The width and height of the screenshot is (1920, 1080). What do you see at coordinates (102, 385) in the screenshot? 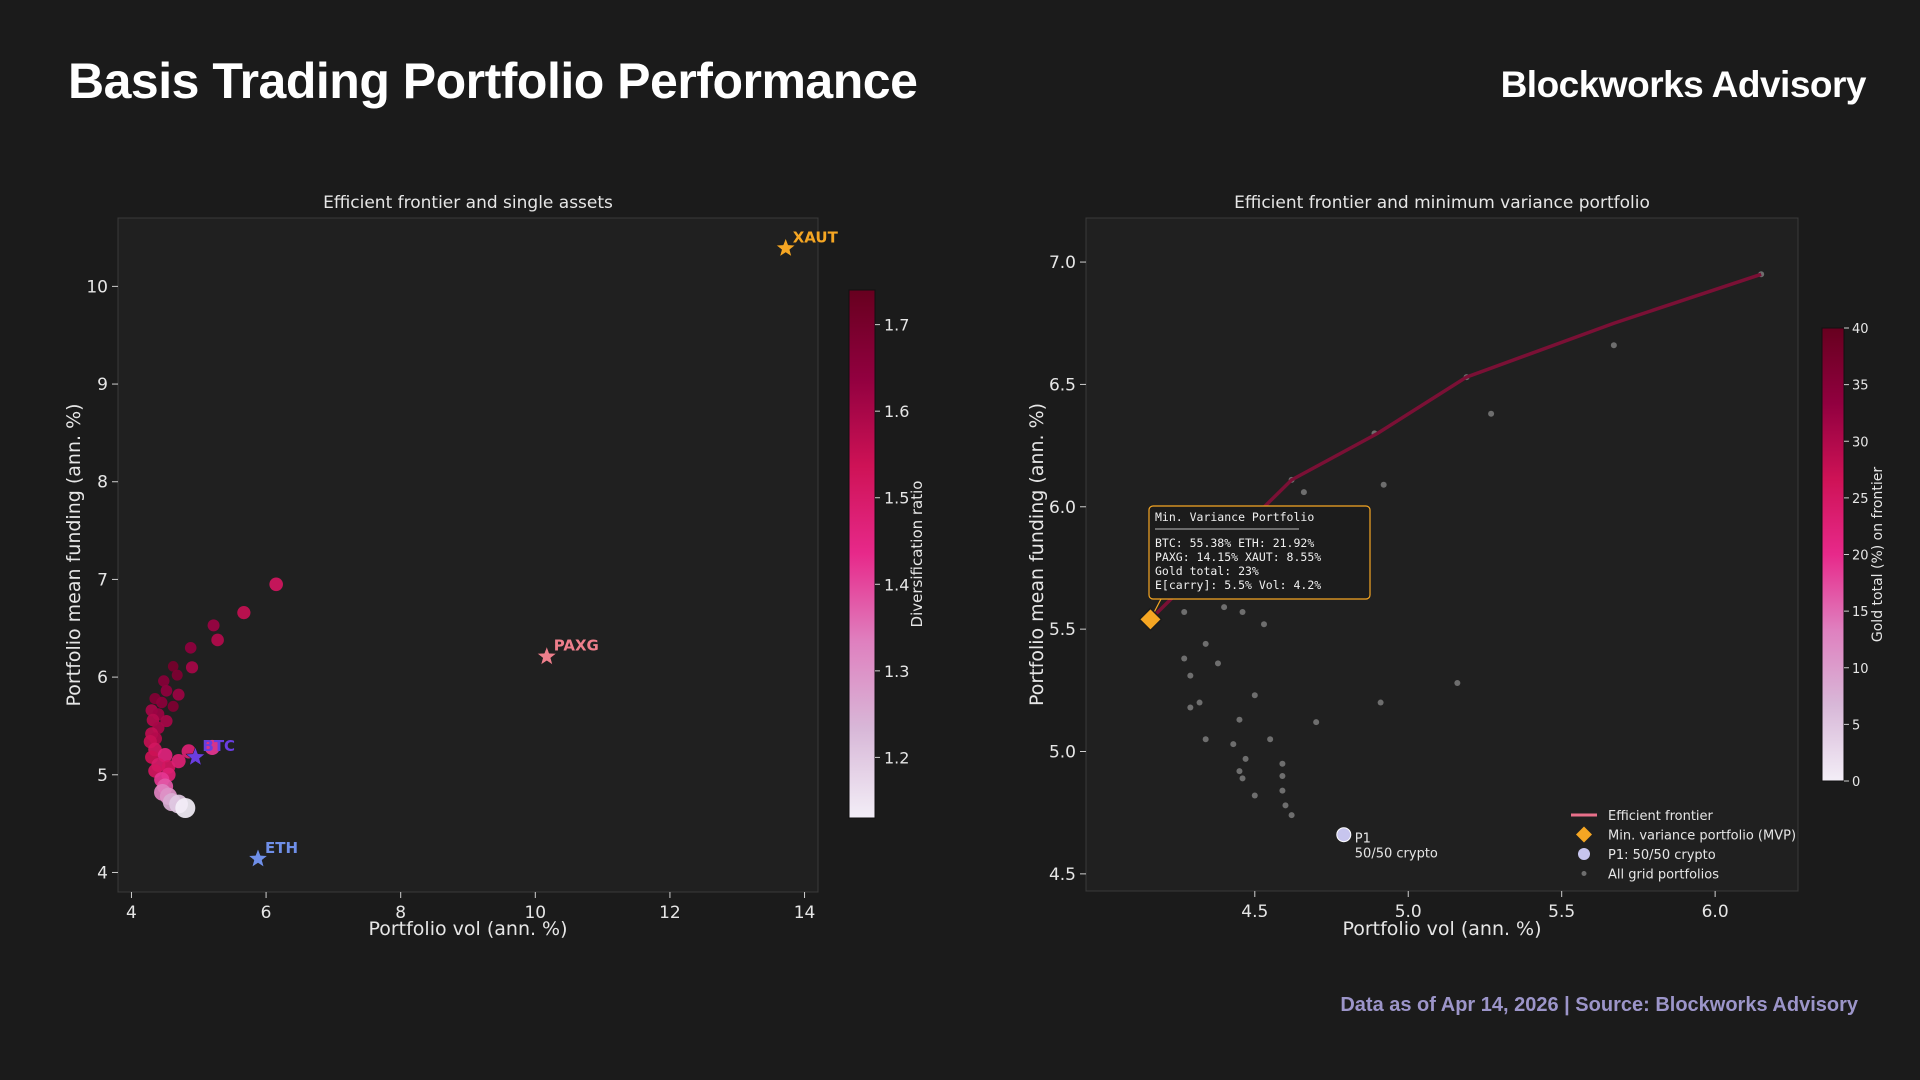
I see `y-tick-label: 9` at bounding box center [102, 385].